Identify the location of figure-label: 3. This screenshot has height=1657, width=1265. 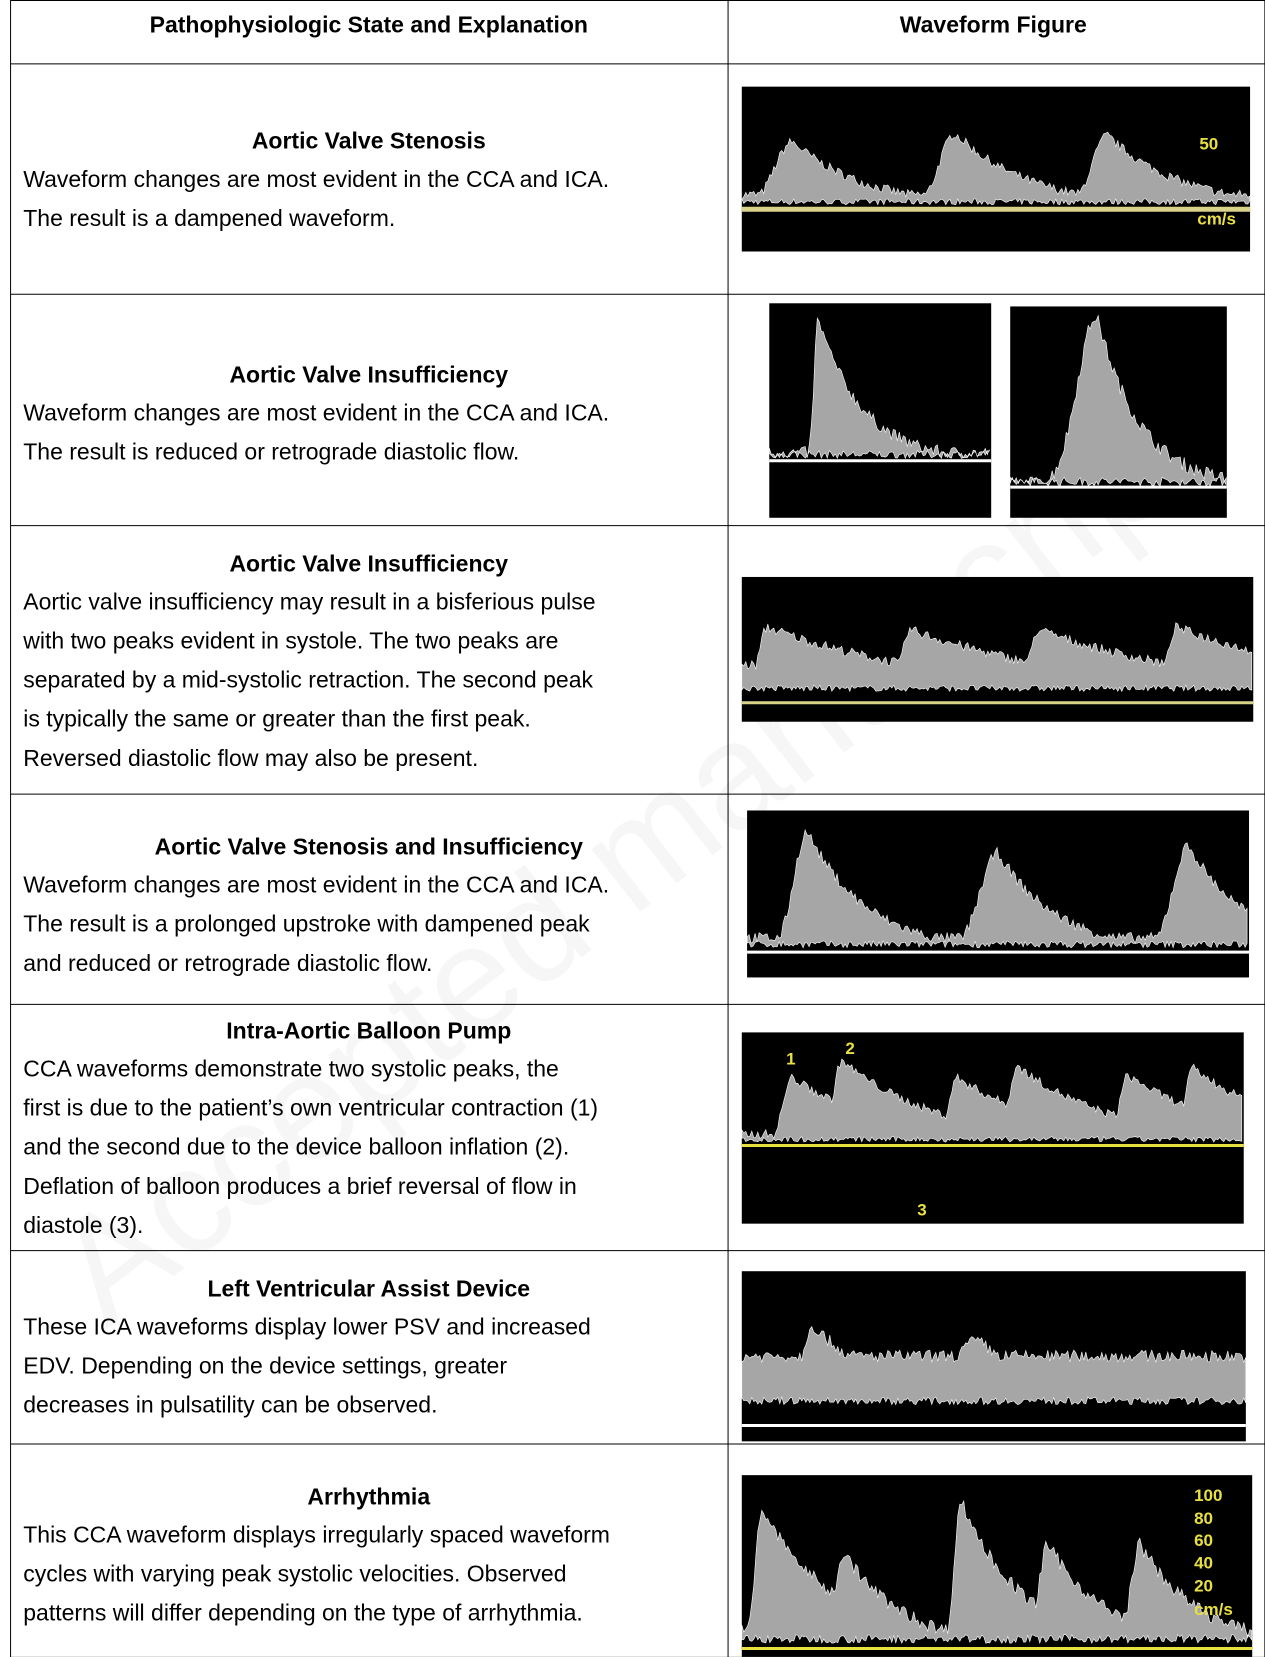
(921, 1209).